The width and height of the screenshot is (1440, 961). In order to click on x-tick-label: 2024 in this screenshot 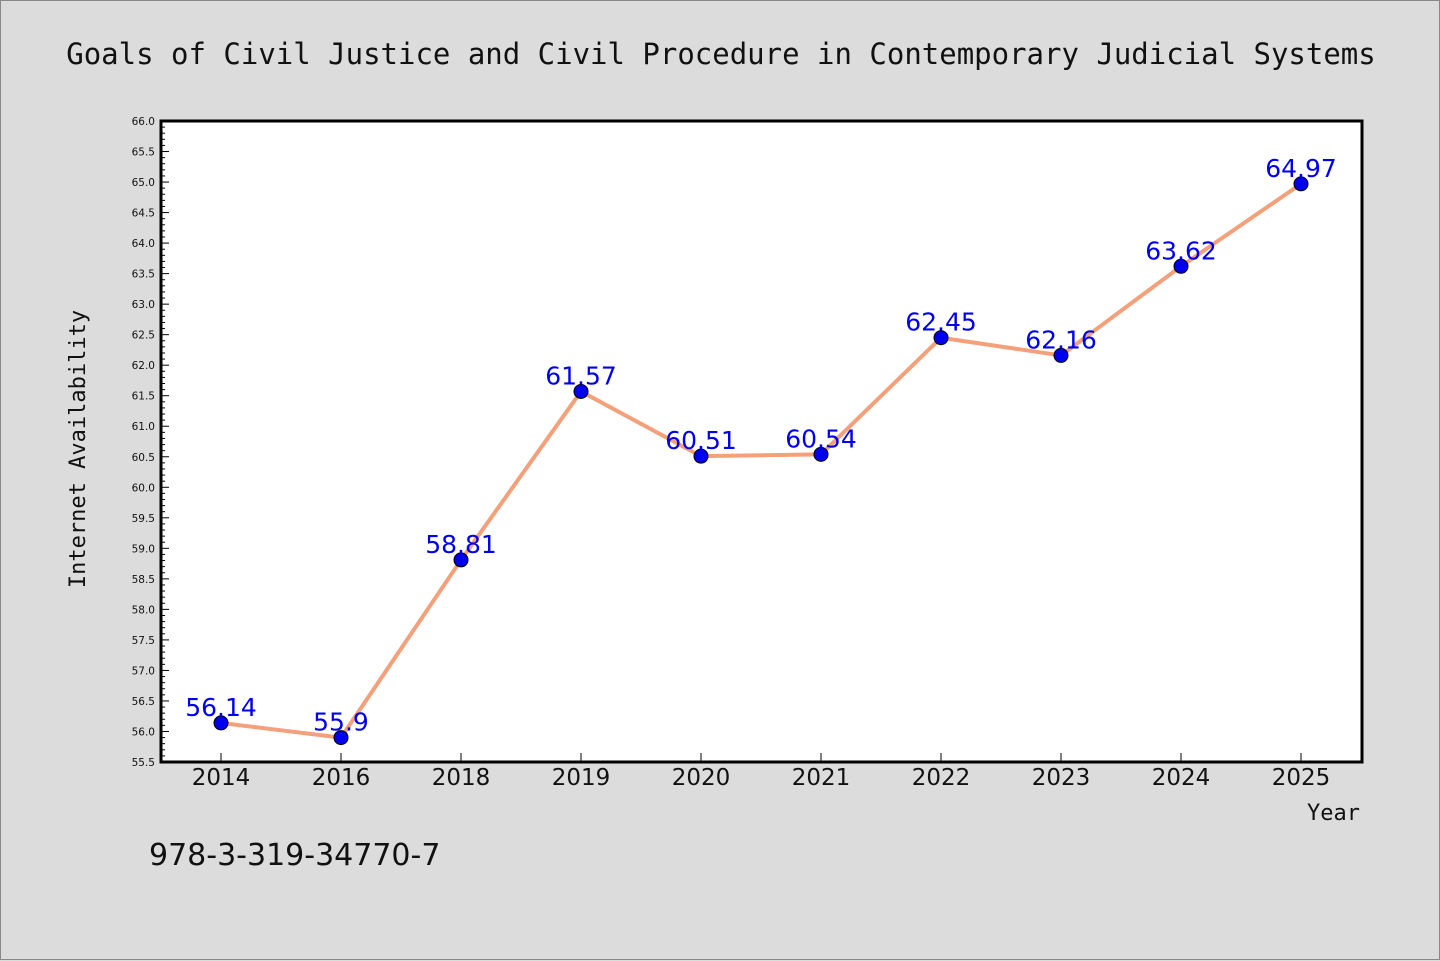, I will do `click(1181, 778)`.